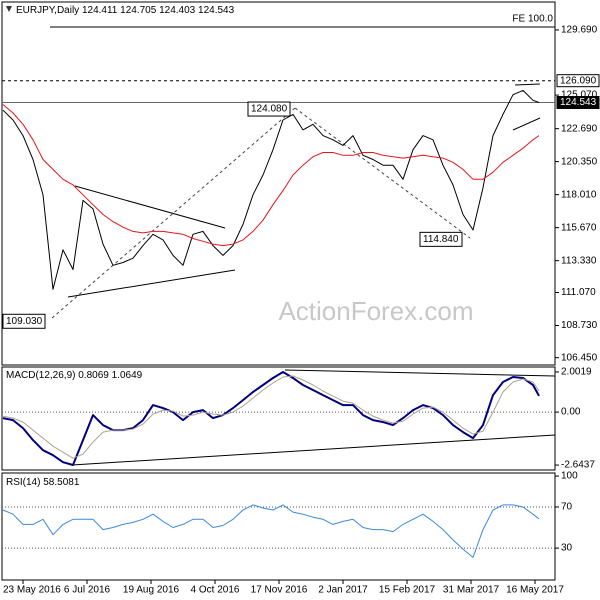 This screenshot has height=600, width=600. I want to click on x-tick-label: 6 Jul 2016, so click(87, 590).